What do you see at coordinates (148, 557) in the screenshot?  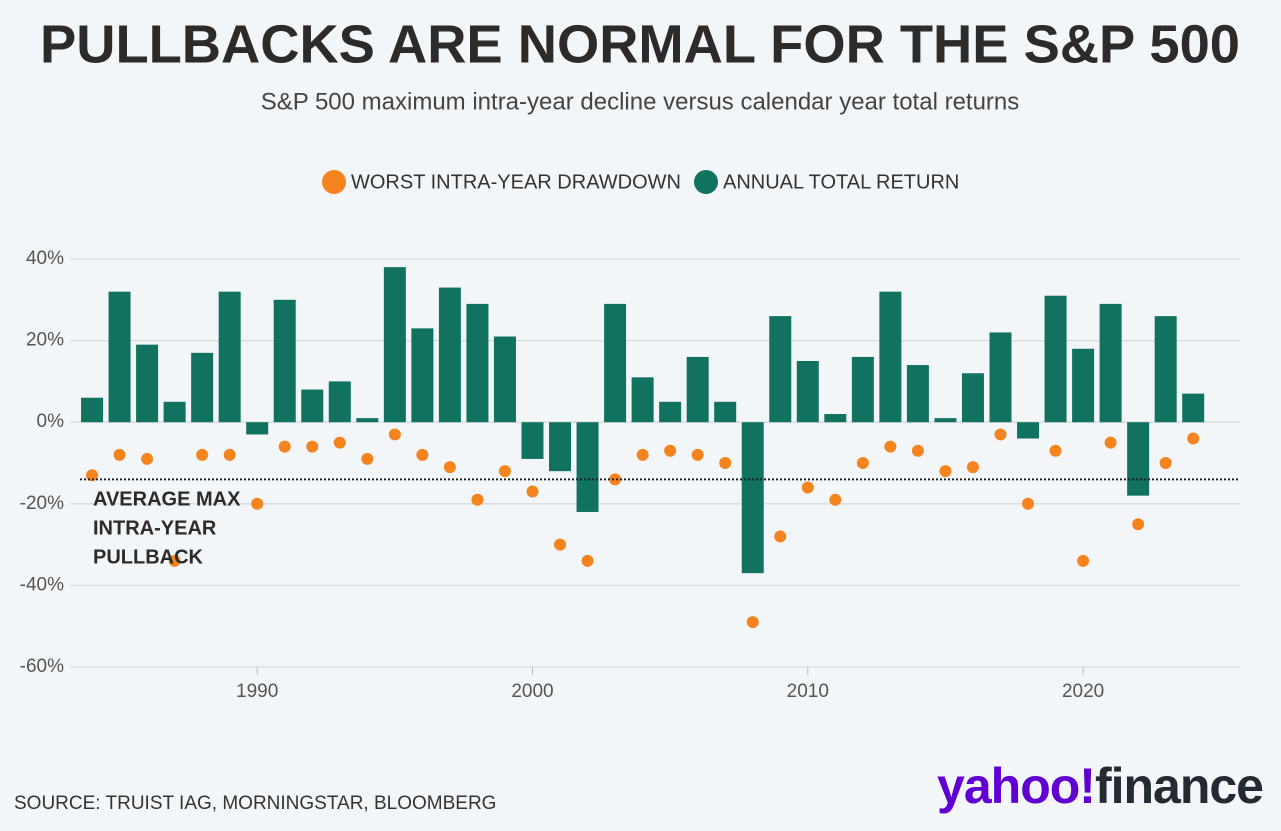 I see `annotation: PULLBACK` at bounding box center [148, 557].